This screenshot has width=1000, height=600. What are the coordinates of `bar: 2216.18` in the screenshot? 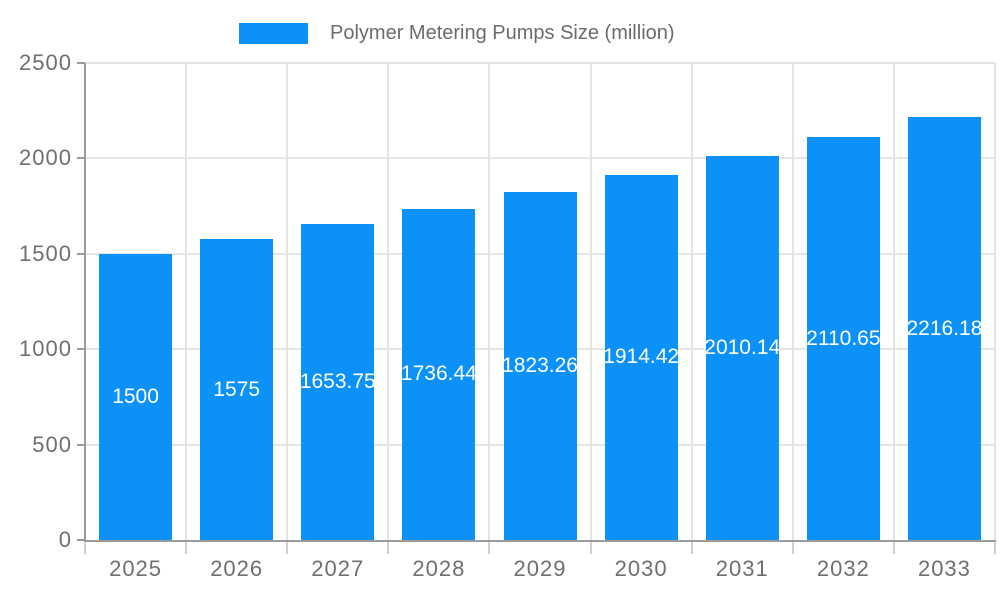 It's located at (944, 328).